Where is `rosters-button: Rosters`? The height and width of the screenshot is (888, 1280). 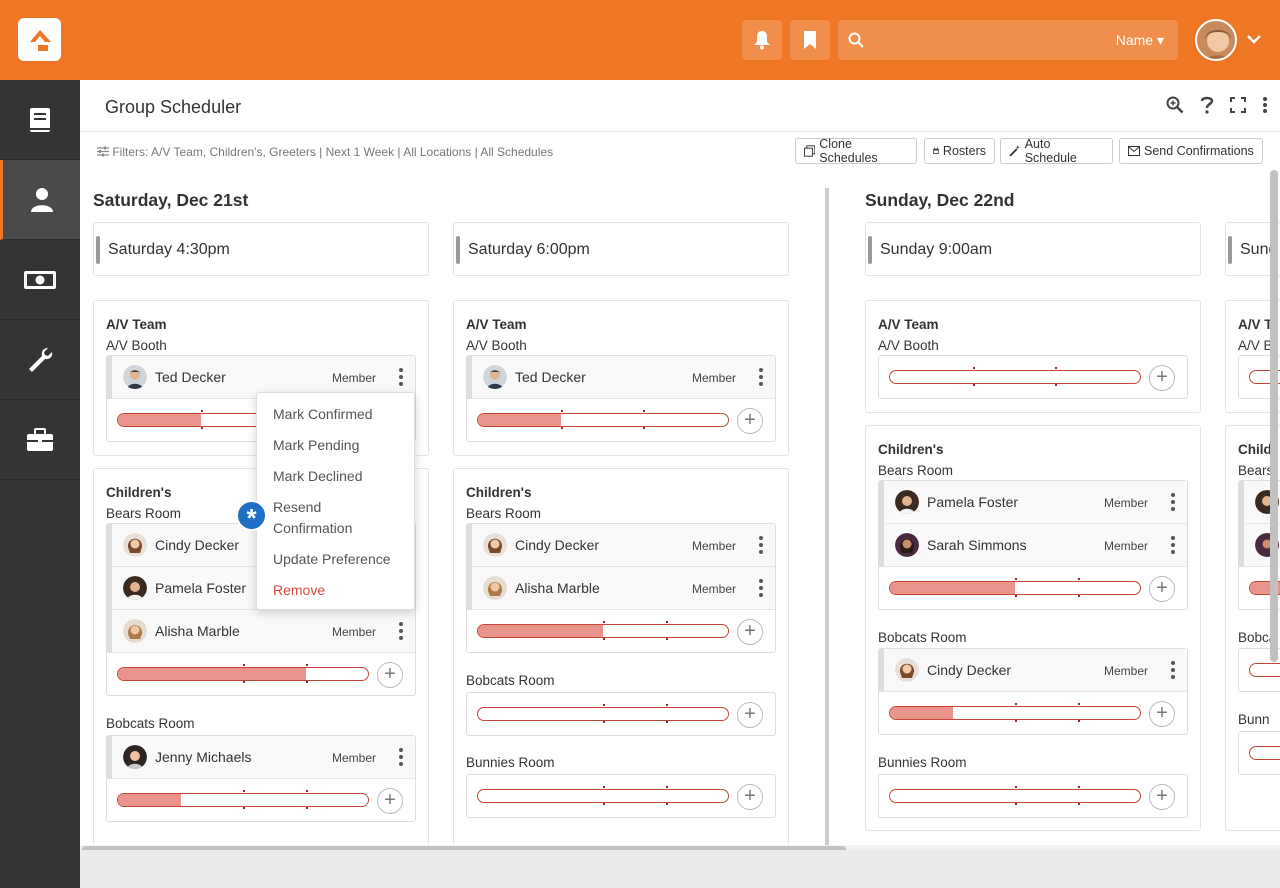 rosters-button: Rosters is located at coordinates (959, 151).